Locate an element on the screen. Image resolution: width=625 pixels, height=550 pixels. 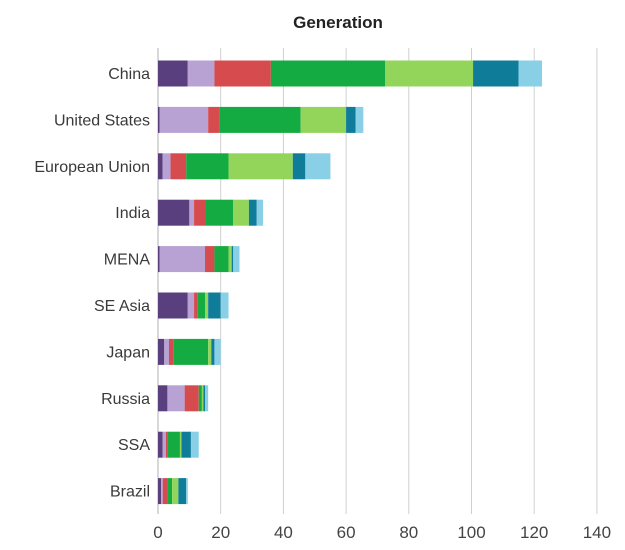
category-label-japan: Japan is located at coordinates (128, 352).